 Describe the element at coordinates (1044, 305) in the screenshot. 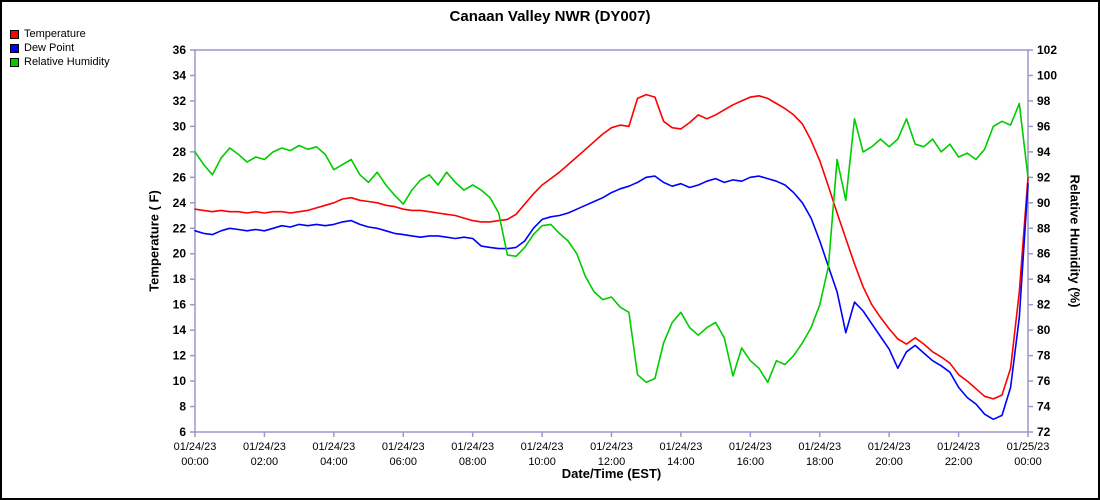

I see `right-tick-label: 82` at that location.